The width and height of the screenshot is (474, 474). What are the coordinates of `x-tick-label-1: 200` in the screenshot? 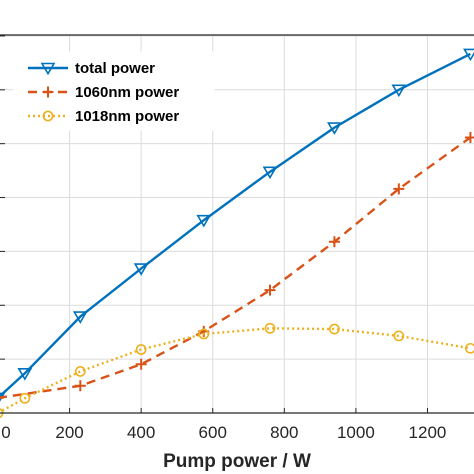 It's located at (69, 432).